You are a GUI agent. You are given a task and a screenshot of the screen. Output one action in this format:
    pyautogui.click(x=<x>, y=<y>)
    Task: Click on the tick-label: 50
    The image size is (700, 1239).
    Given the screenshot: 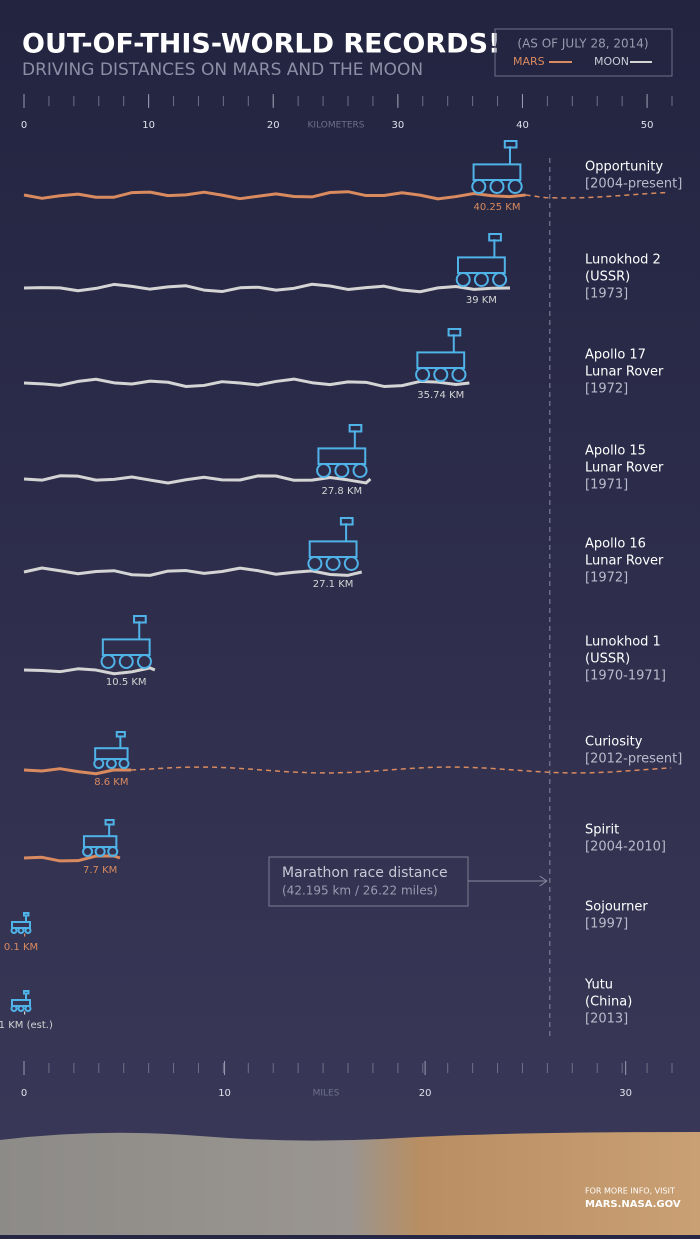 What is the action you would take?
    pyautogui.click(x=647, y=125)
    